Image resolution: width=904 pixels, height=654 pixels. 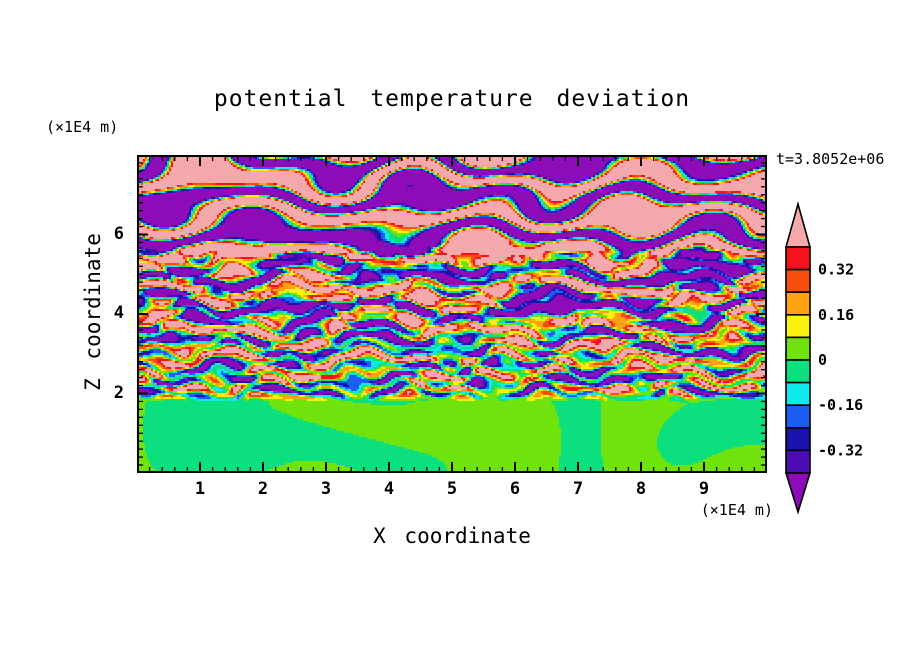 I want to click on colorbar-label: -0.16, so click(x=840, y=405).